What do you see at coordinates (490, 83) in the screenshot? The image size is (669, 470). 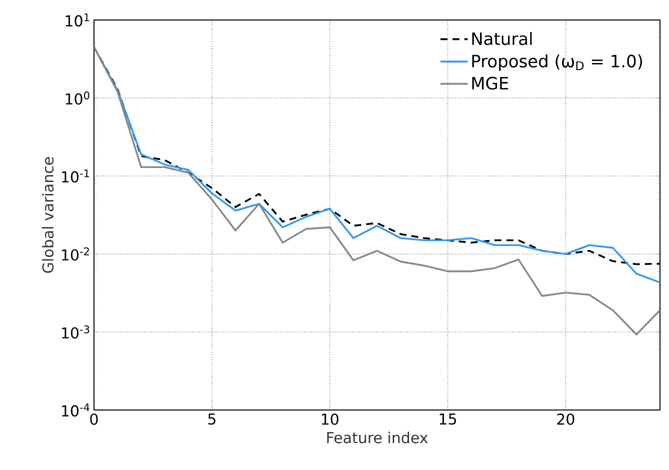 I see `legend-label: MGE` at bounding box center [490, 83].